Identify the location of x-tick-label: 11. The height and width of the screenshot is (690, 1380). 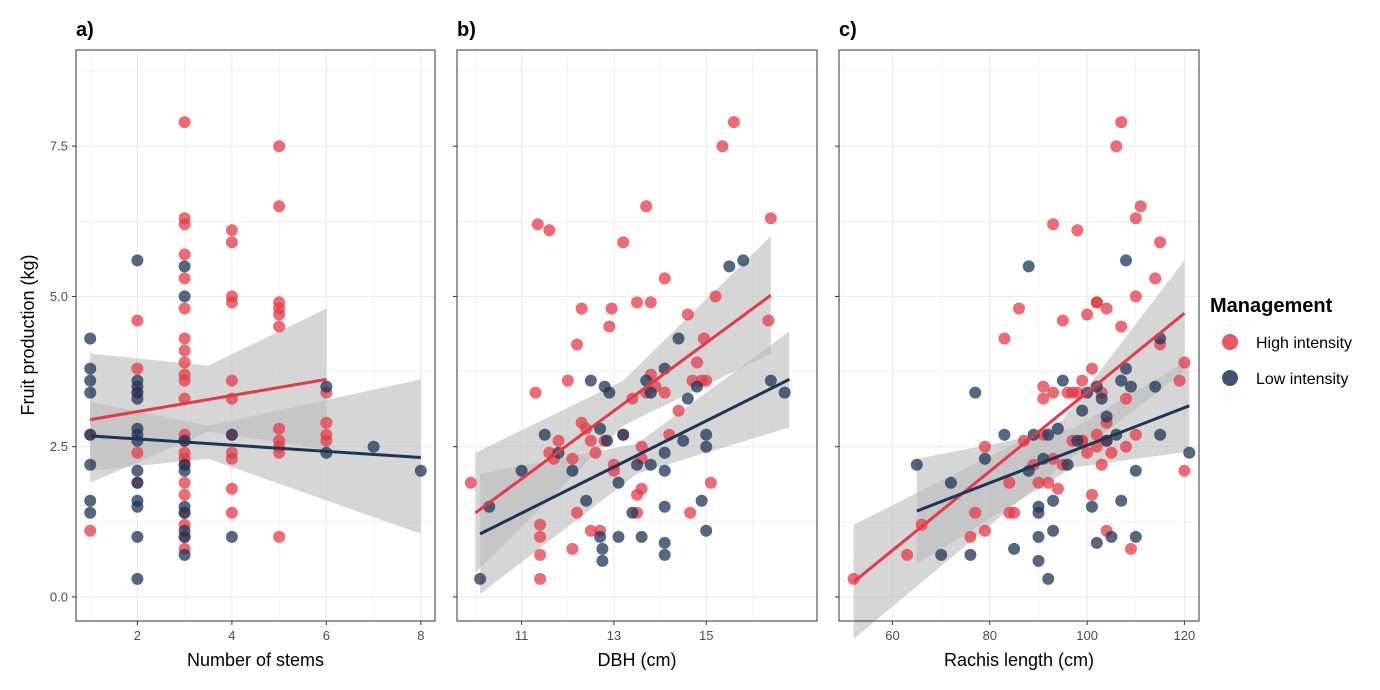
(522, 635).